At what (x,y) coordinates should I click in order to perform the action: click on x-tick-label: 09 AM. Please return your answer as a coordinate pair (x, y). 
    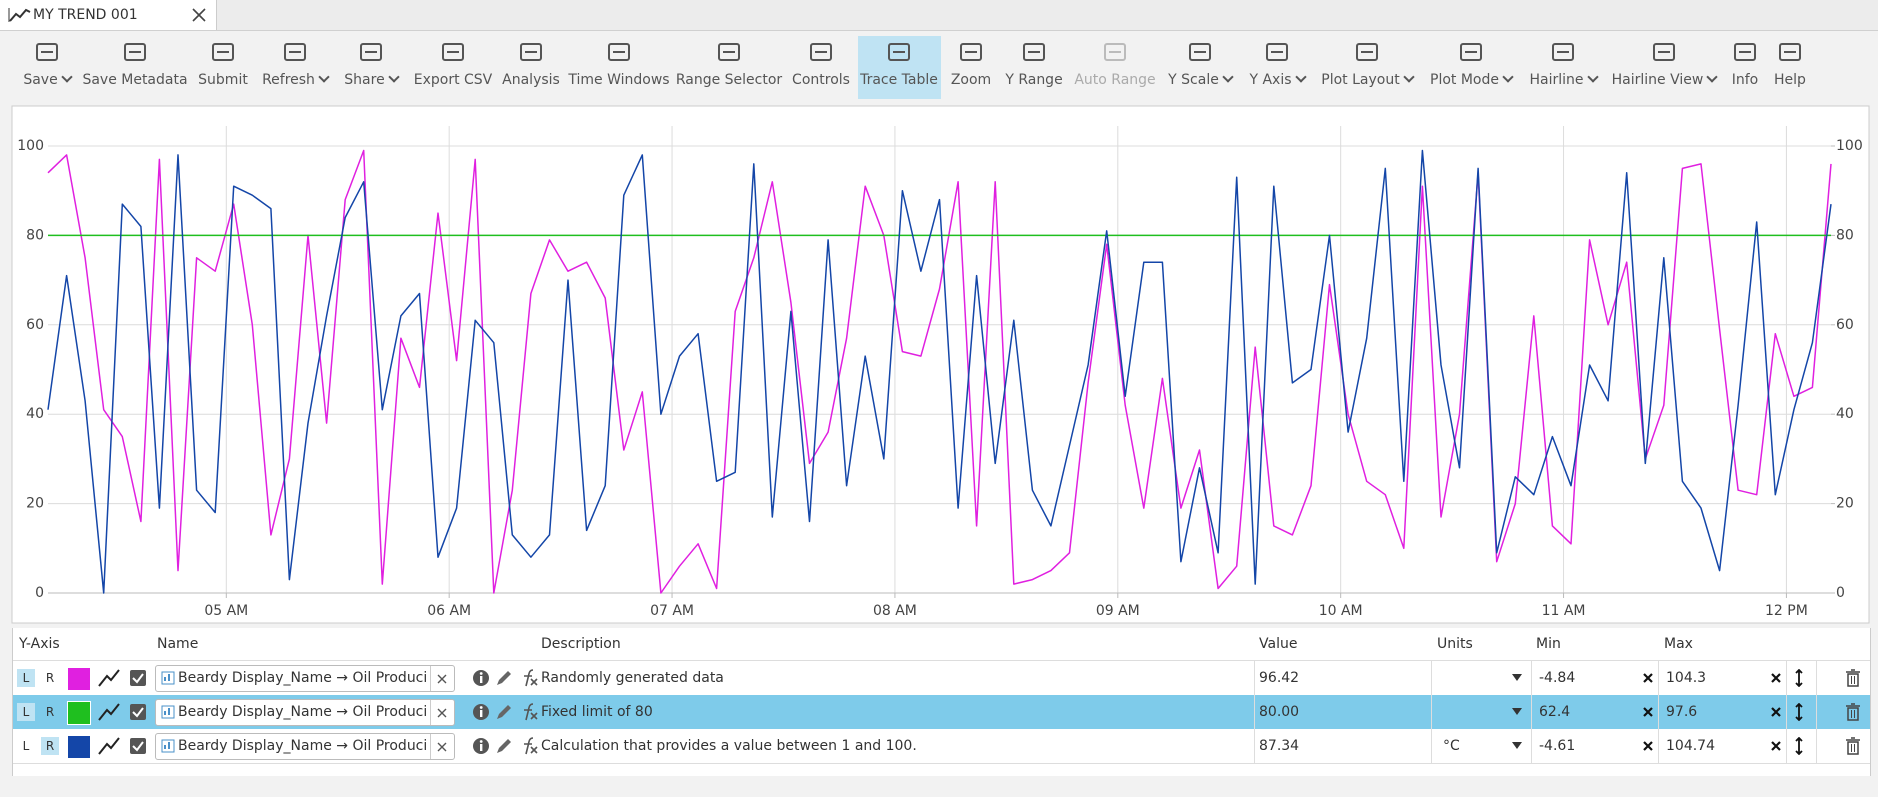
    Looking at the image, I should click on (1118, 611).